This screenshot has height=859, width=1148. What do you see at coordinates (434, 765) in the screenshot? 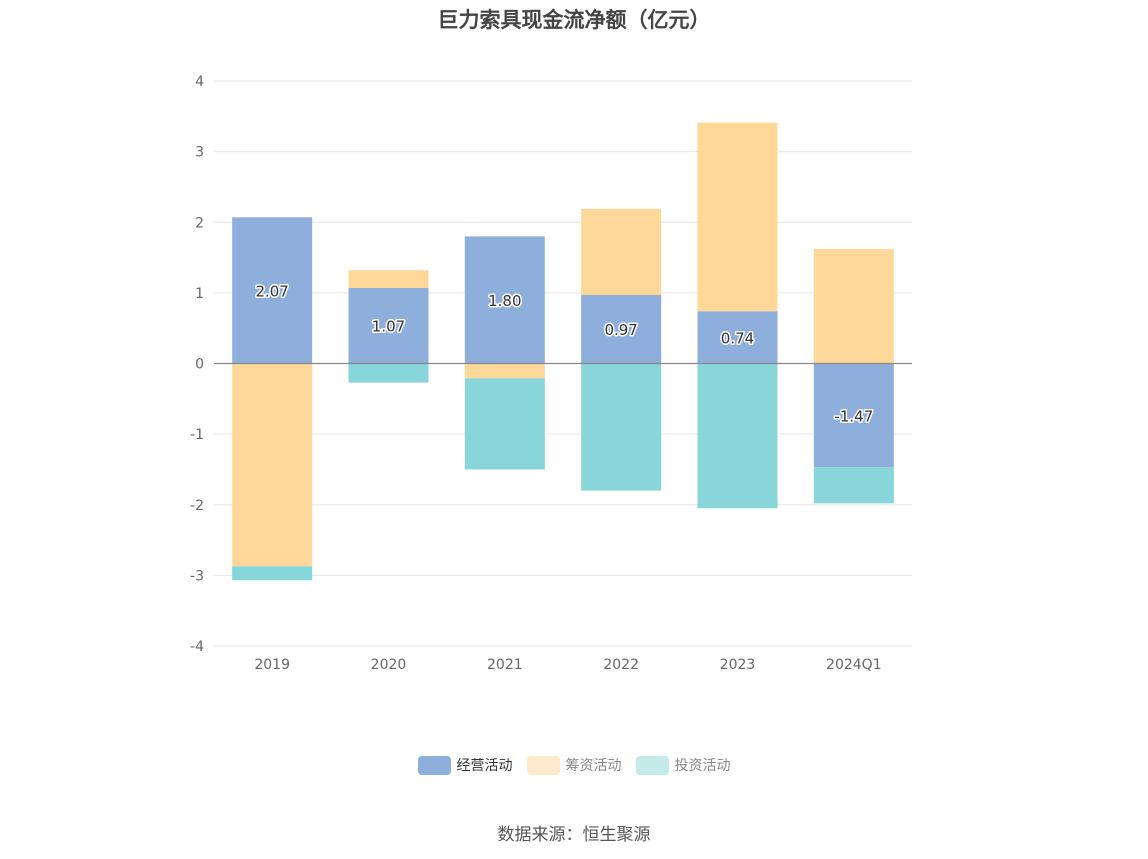
I see `legend-swatch-operating` at bounding box center [434, 765].